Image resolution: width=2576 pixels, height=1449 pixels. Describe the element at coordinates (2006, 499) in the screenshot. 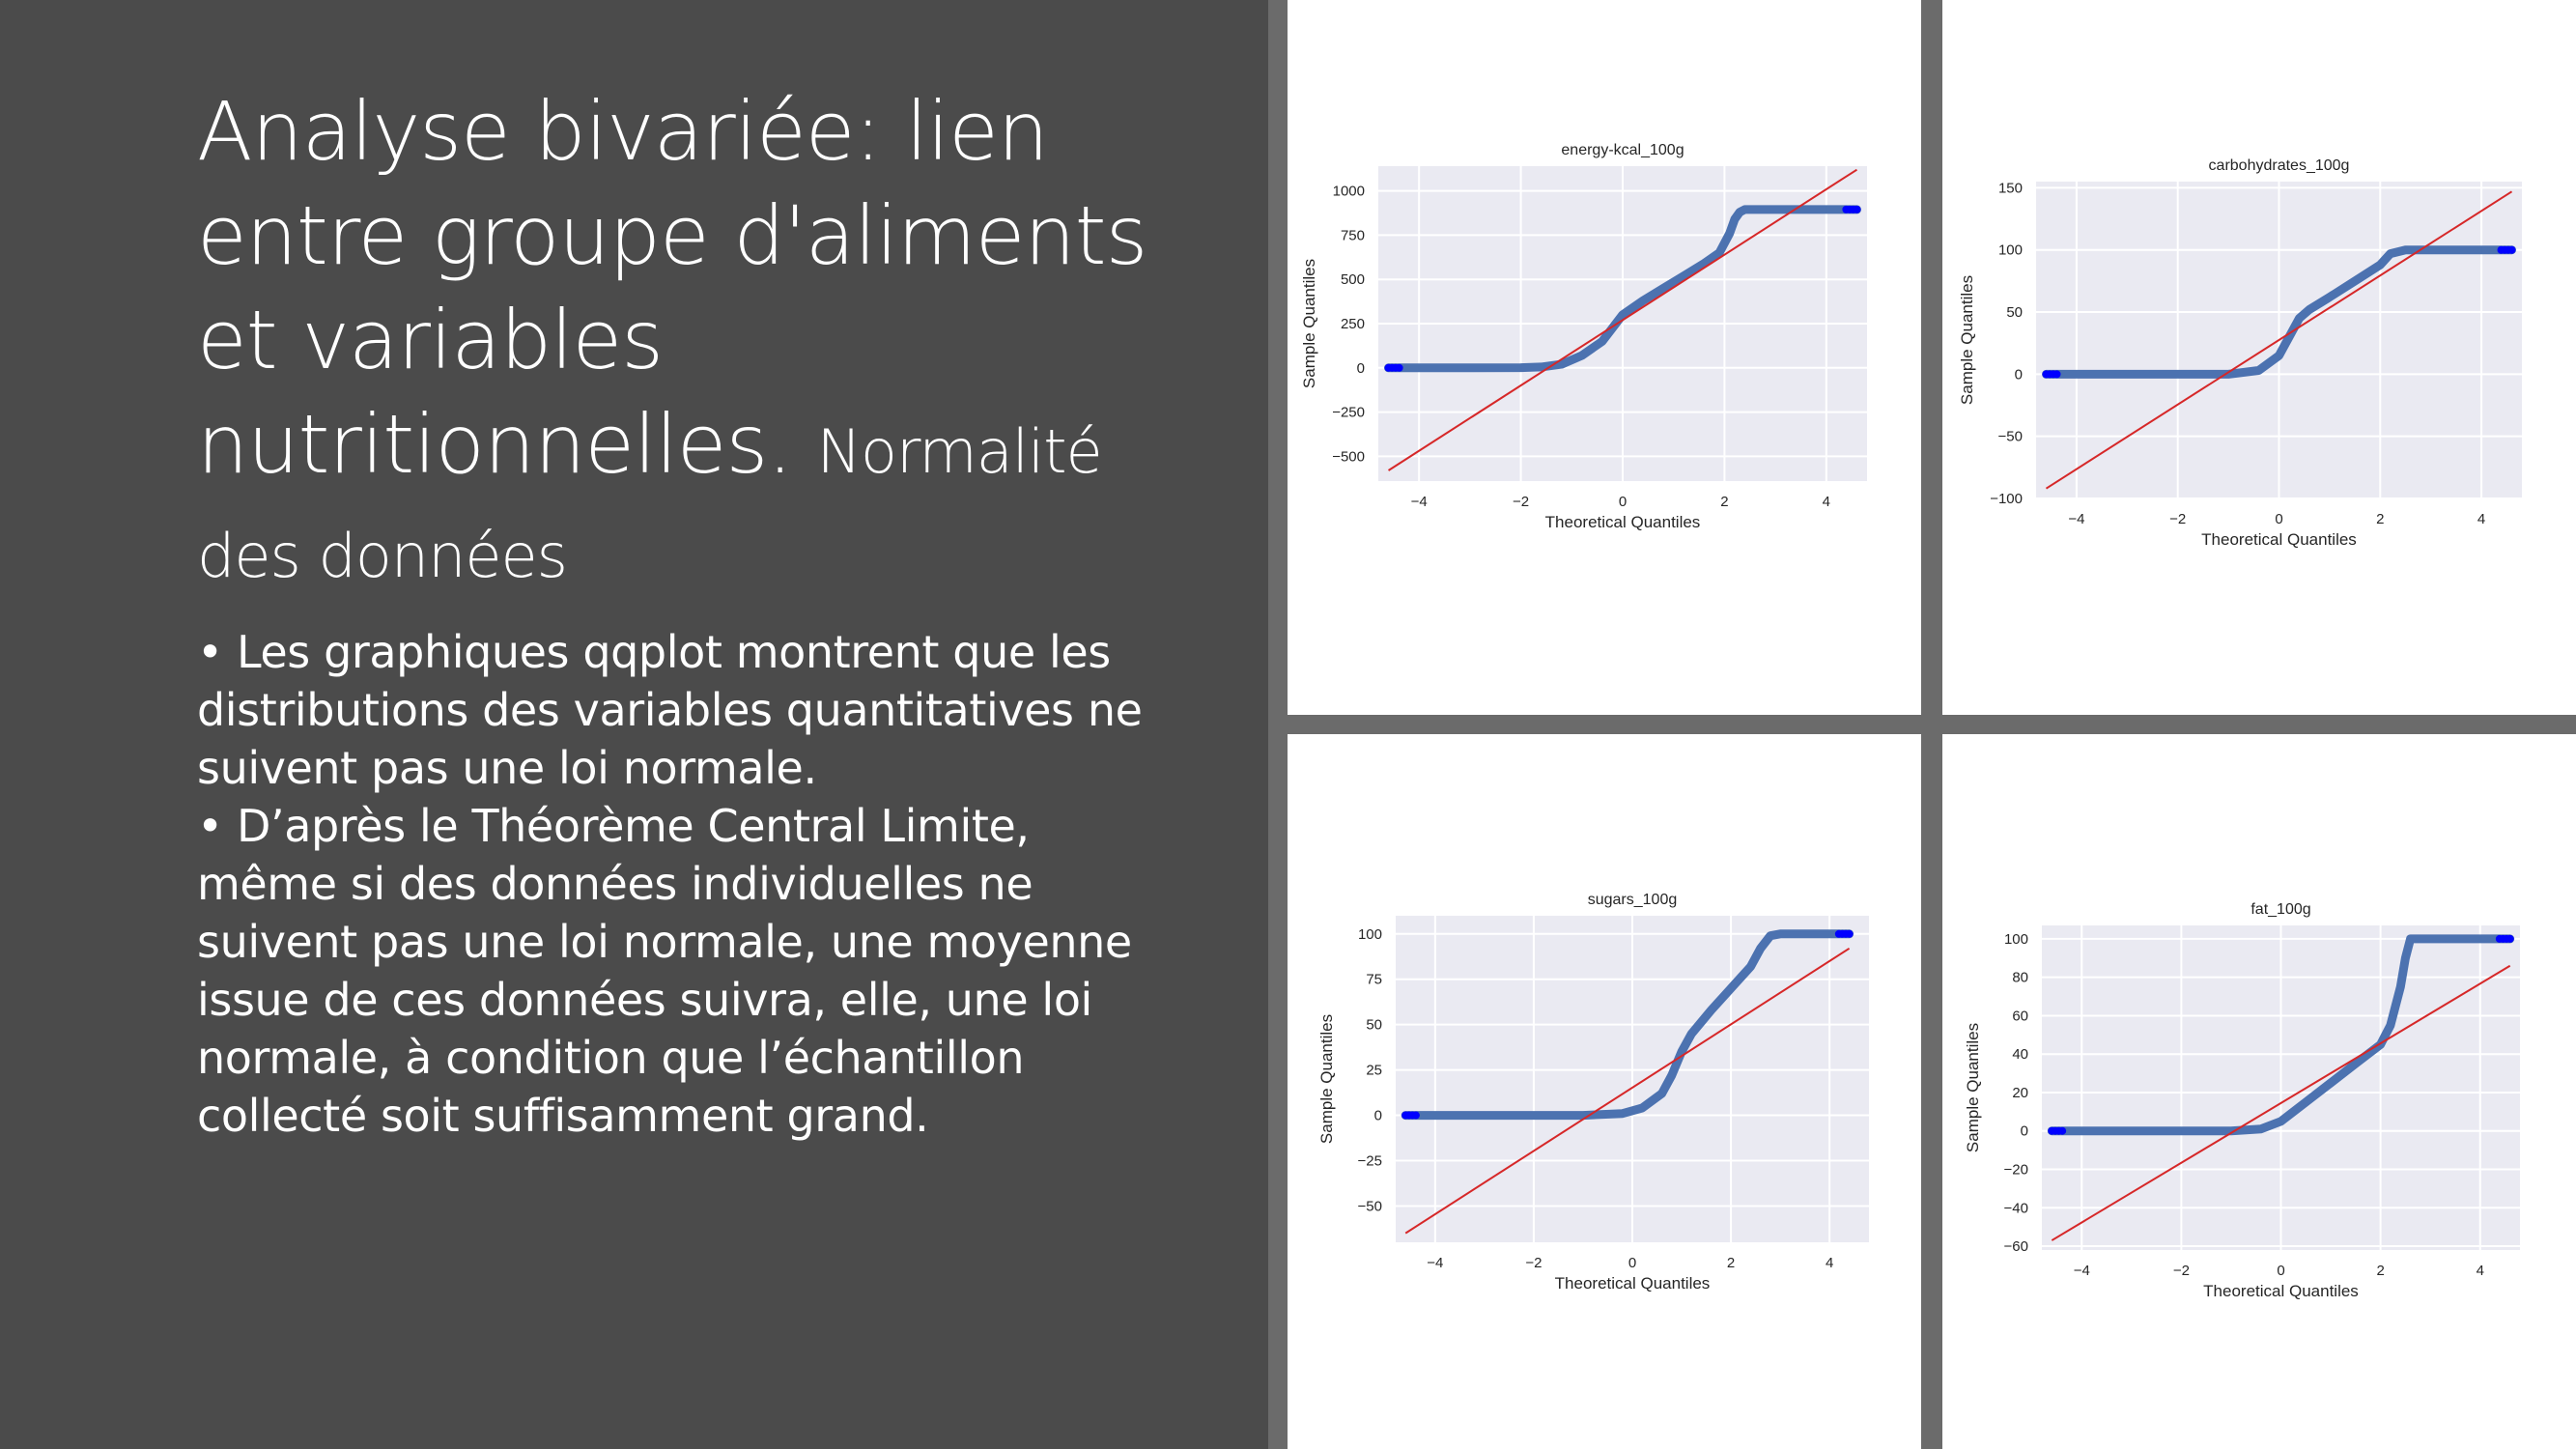

I see `y-tick-label: −100` at that location.